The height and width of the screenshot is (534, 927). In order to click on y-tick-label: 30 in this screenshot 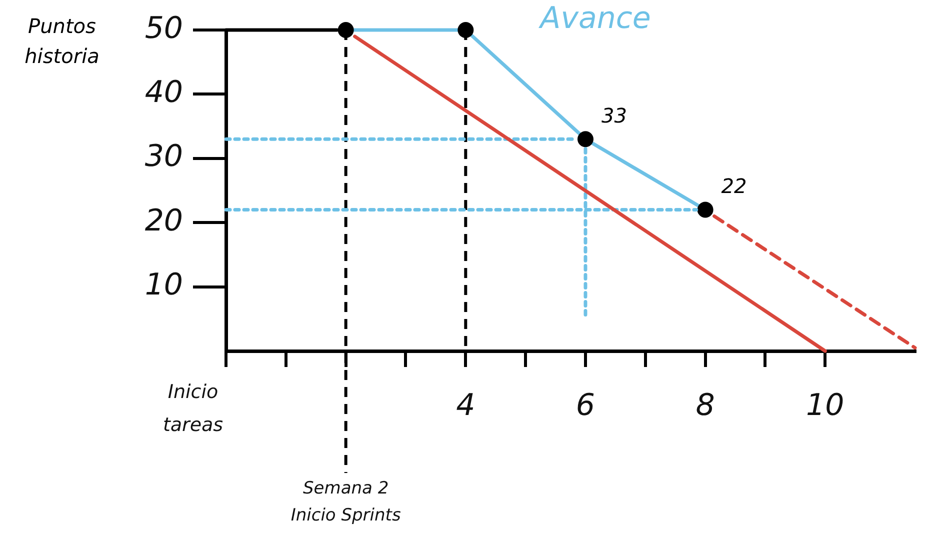, I will do `click(163, 156)`.